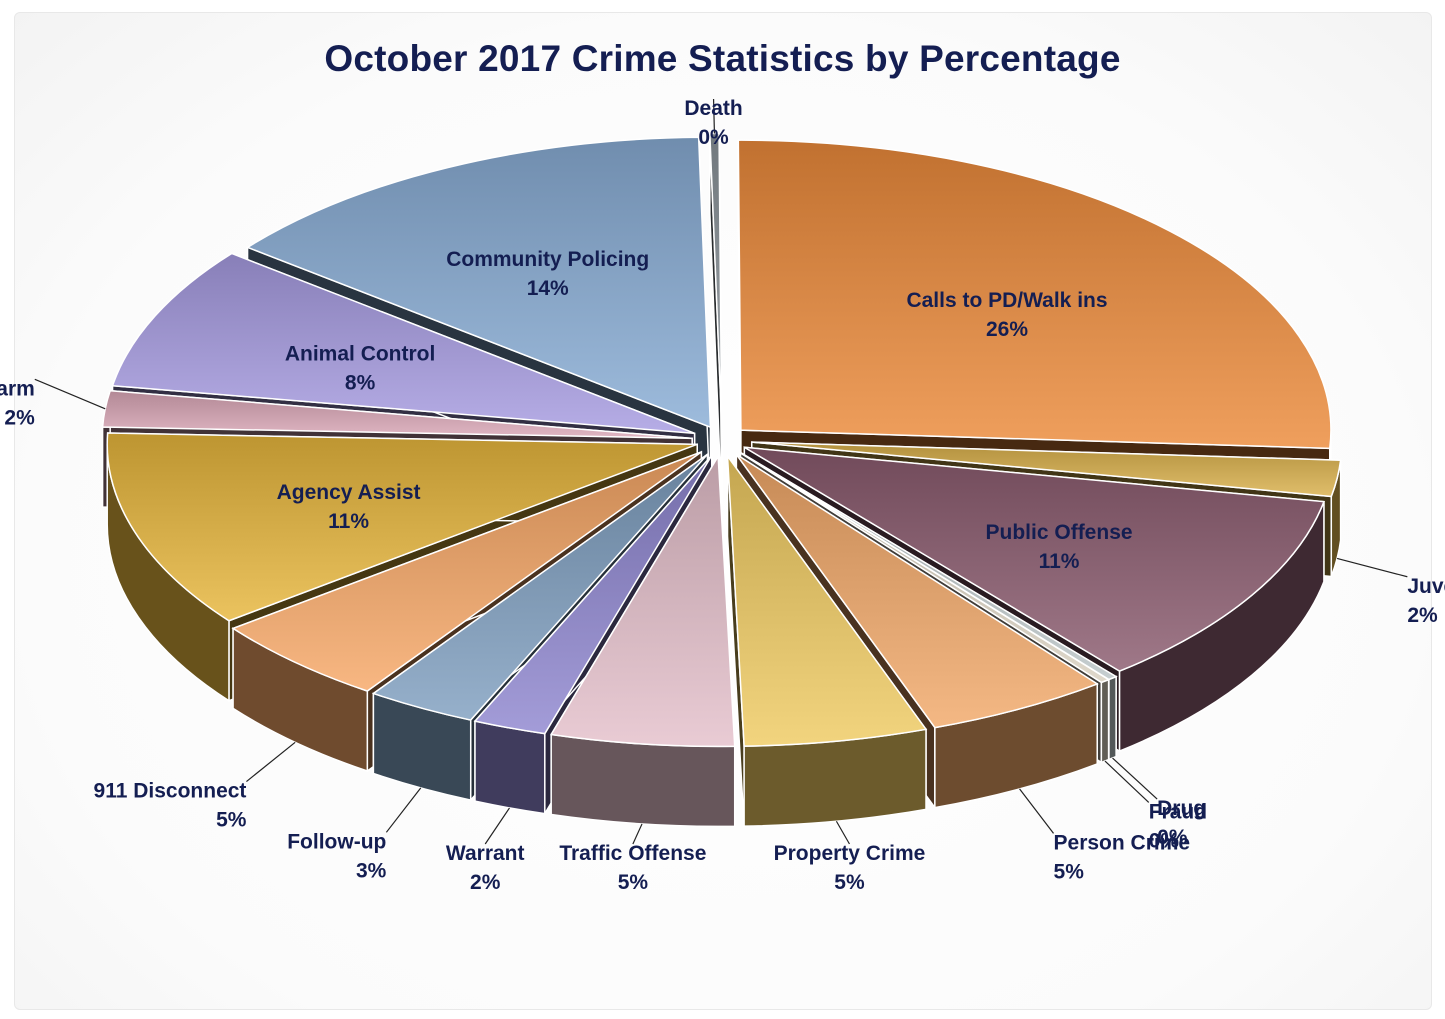  What do you see at coordinates (17, 388) in the screenshot?
I see `slice-name-alarm: Alarm` at bounding box center [17, 388].